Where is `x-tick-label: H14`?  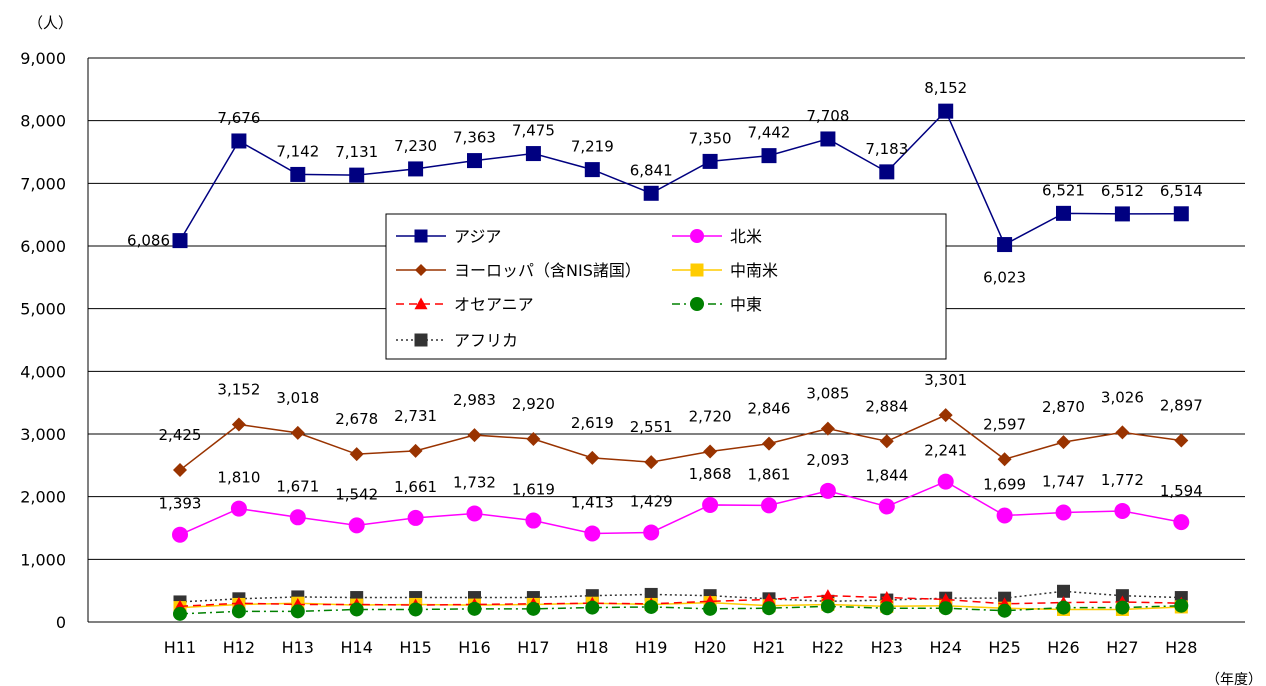
x-tick-label: H14 is located at coordinates (357, 647).